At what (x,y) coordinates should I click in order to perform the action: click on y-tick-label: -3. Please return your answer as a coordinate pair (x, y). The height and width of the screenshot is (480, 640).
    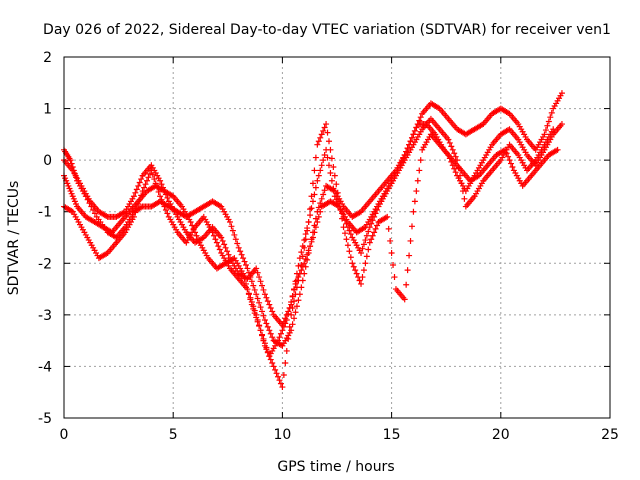
    Looking at the image, I should click on (45, 316).